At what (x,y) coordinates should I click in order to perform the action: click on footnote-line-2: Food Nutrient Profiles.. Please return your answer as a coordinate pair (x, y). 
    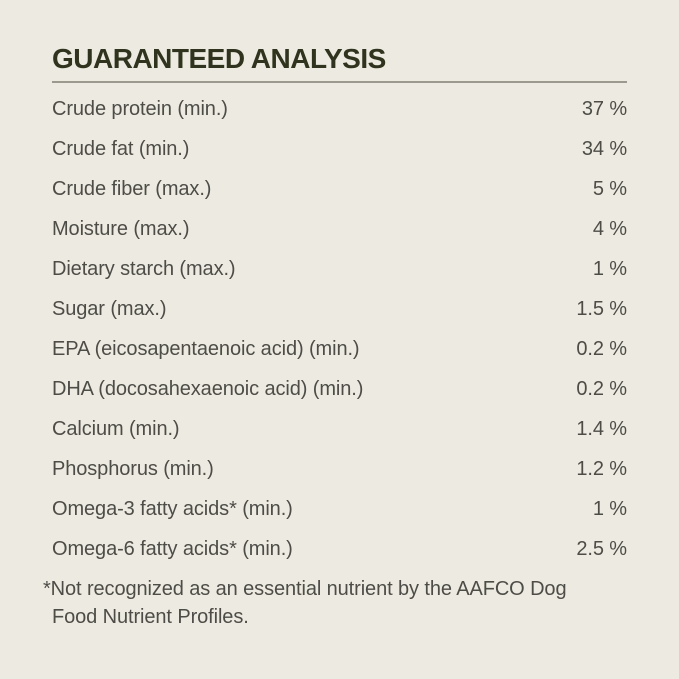
    Looking at the image, I should click on (150, 617).